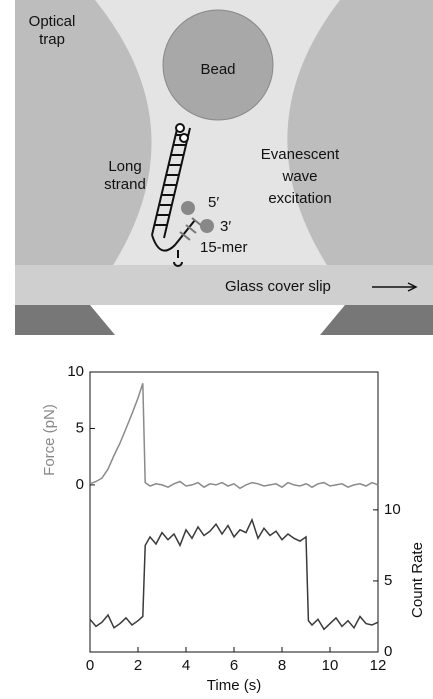 This screenshot has height=699, width=433. What do you see at coordinates (224, 285) in the screenshot?
I see `glass-slip` at bounding box center [224, 285].